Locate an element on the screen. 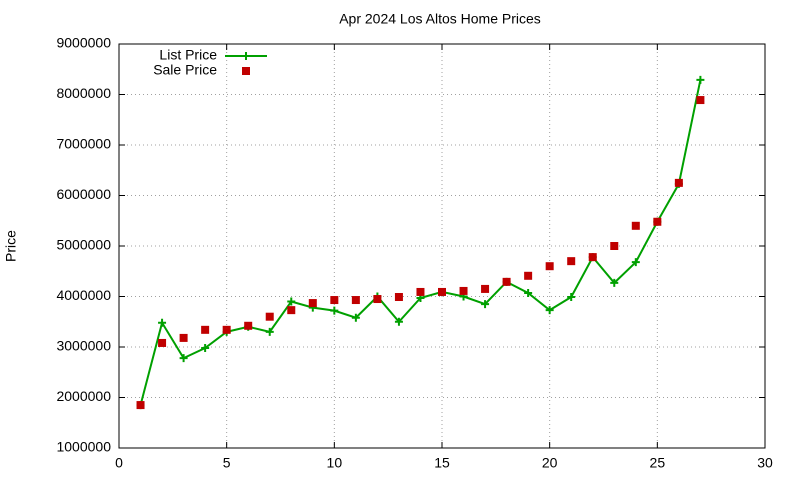 The image size is (800, 480). y-tick-label: 6000000 is located at coordinates (83, 194).